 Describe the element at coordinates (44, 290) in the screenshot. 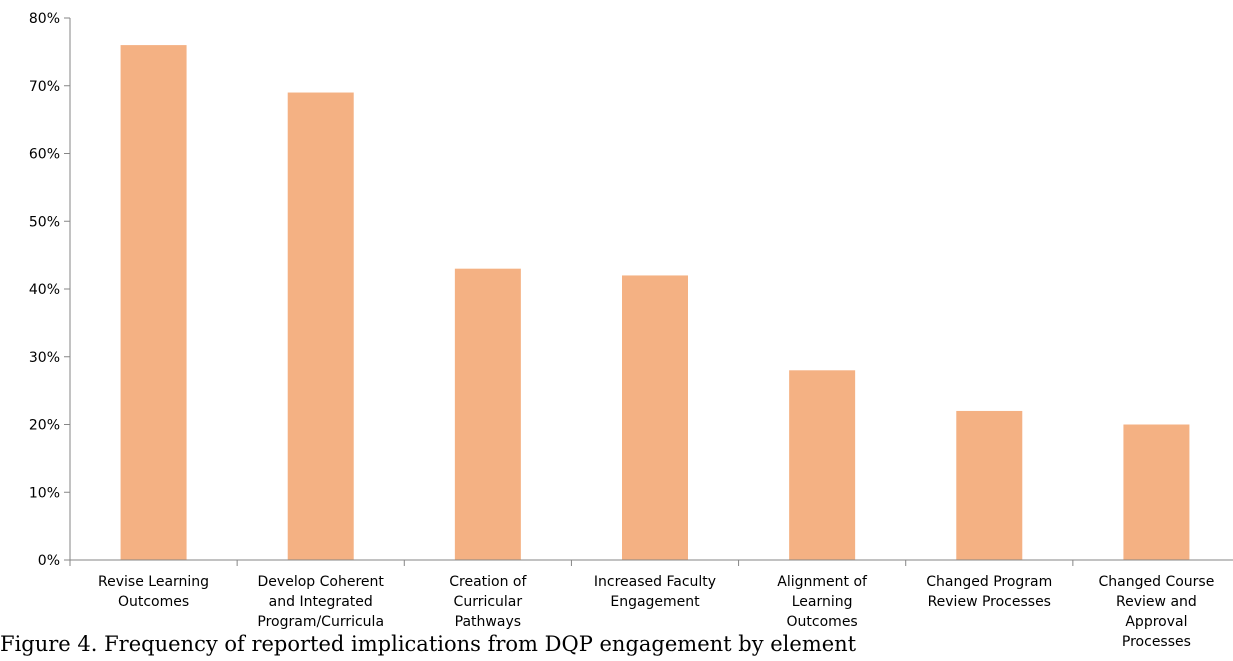

I see `y-tick-label: 40%` at that location.